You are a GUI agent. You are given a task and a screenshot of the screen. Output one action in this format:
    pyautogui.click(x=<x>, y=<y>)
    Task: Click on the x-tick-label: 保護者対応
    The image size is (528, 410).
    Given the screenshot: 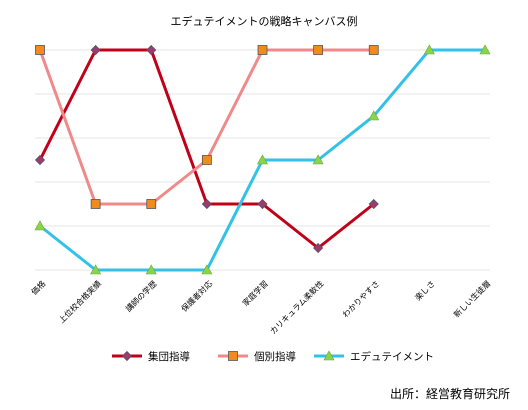 What is the action you would take?
    pyautogui.click(x=196, y=295)
    